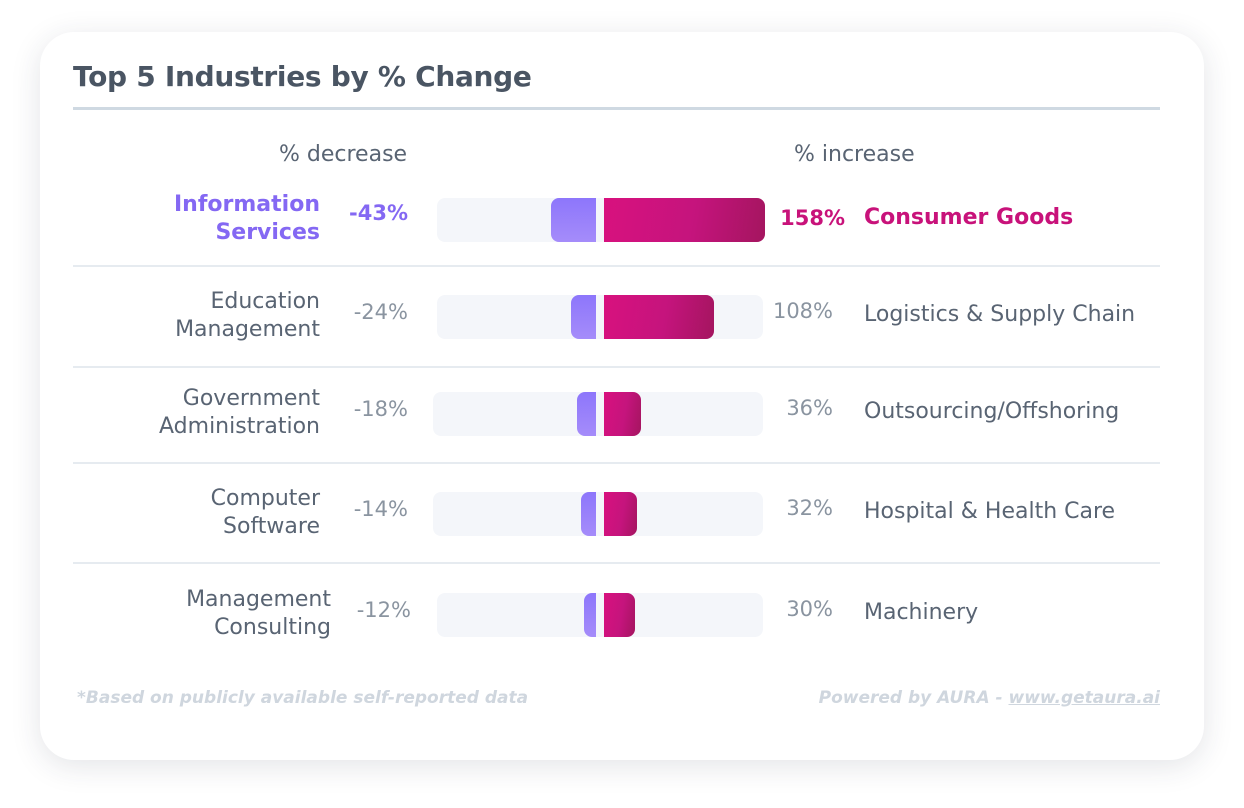 The width and height of the screenshot is (1244, 808). I want to click on powered-by-text: Powered by AURA -, so click(913, 698).